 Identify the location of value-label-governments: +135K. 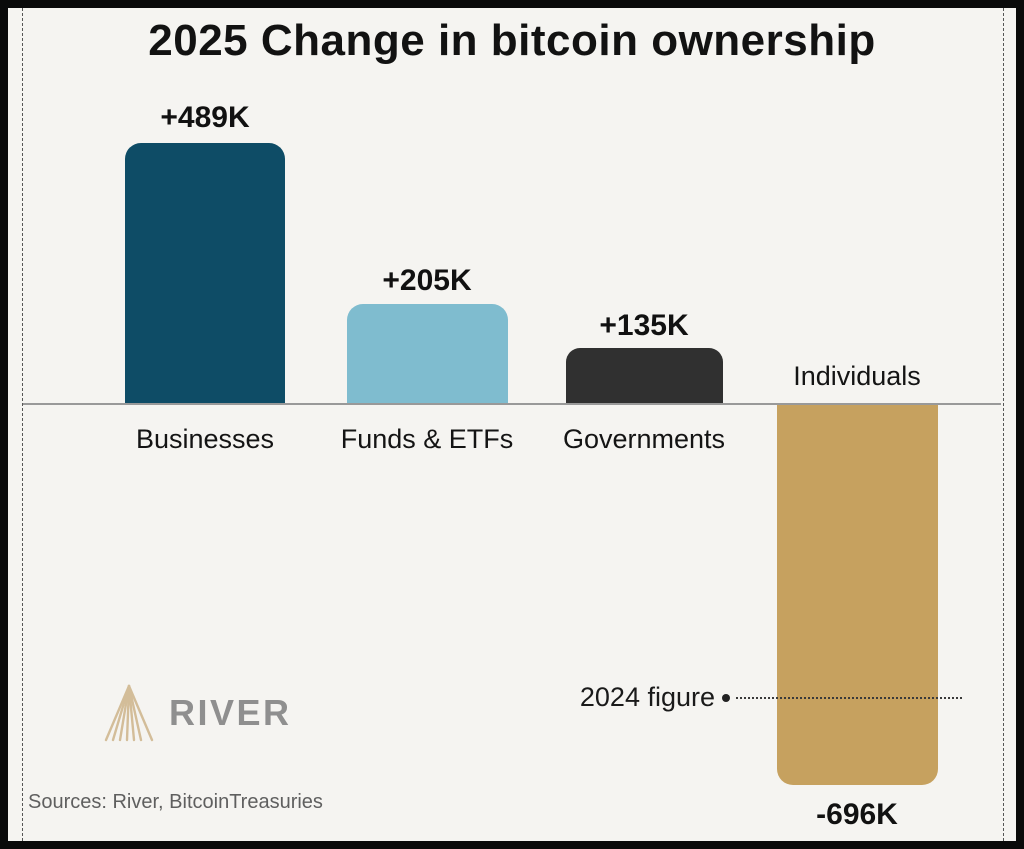
(644, 325).